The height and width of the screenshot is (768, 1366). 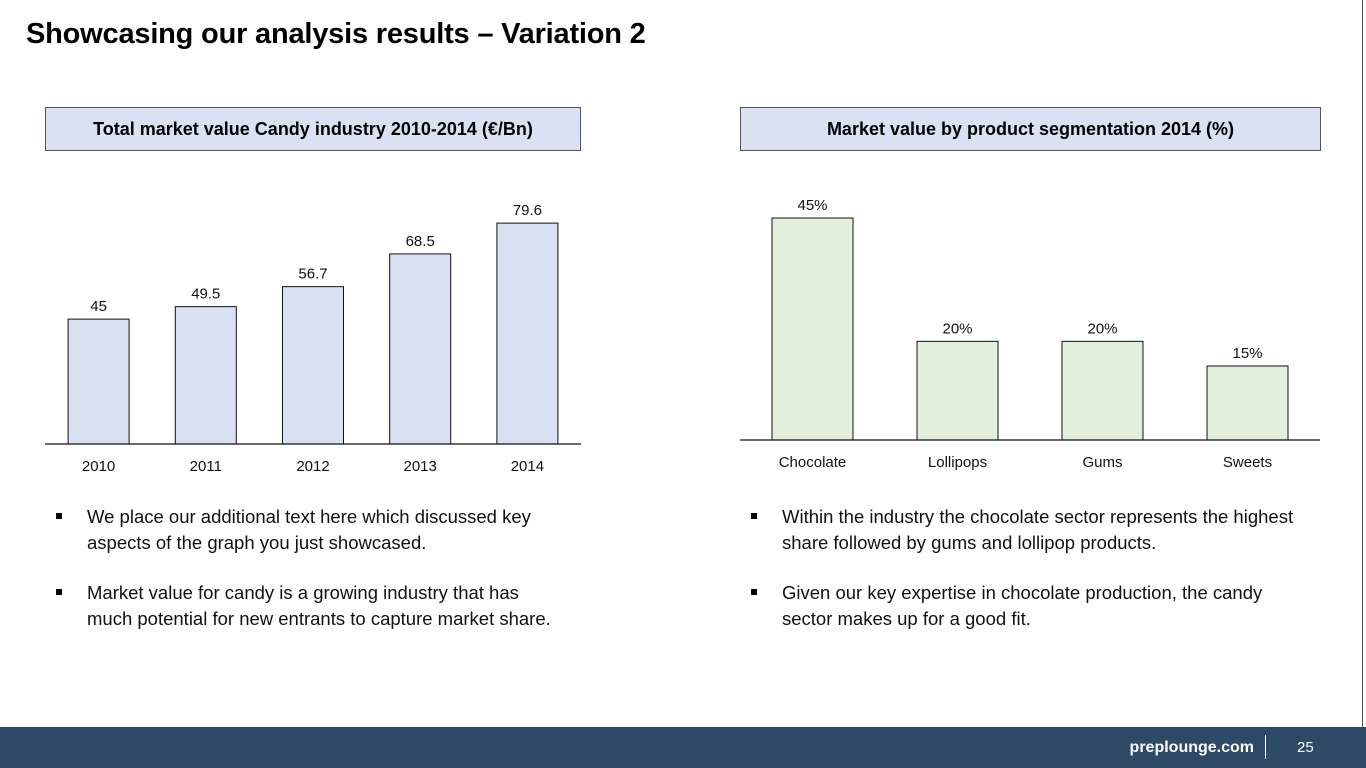 I want to click on data-label: 49.5, so click(x=205, y=294).